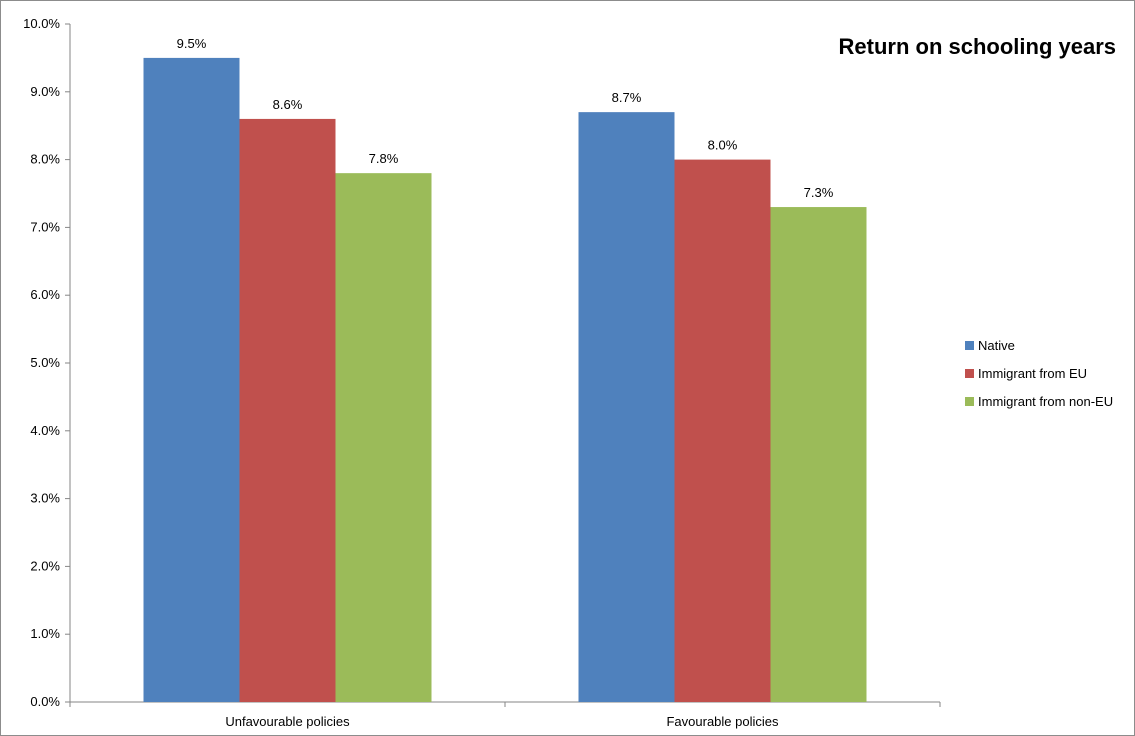 The height and width of the screenshot is (736, 1135). Describe the element at coordinates (978, 46) in the screenshot. I see `chart-title: Return on schooling years` at that location.